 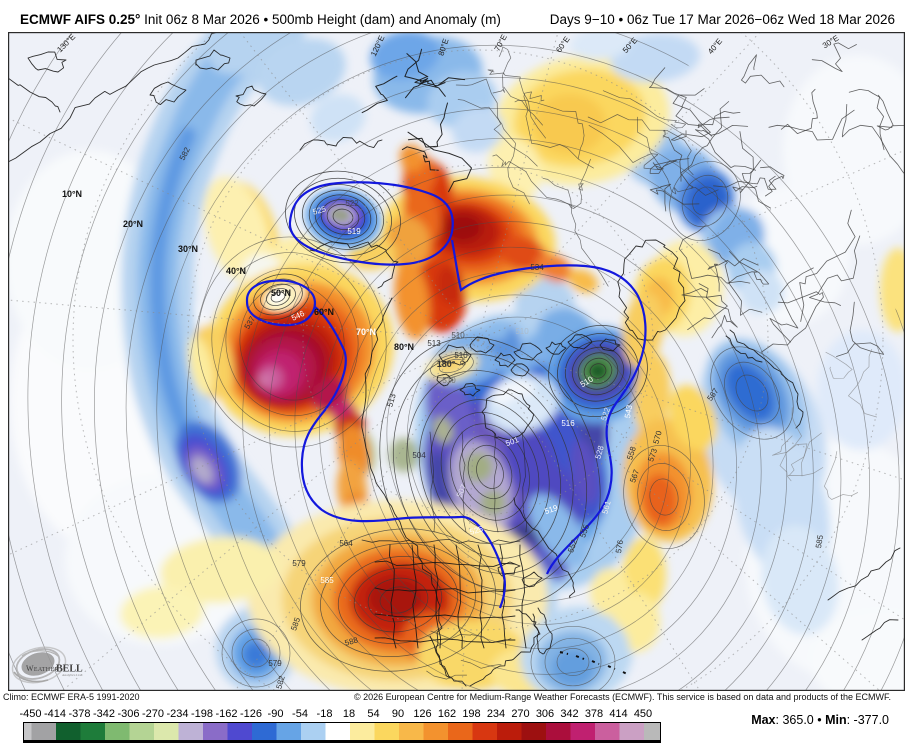 What do you see at coordinates (281, 293) in the screenshot?
I see `svg-text: 50°N` at bounding box center [281, 293].